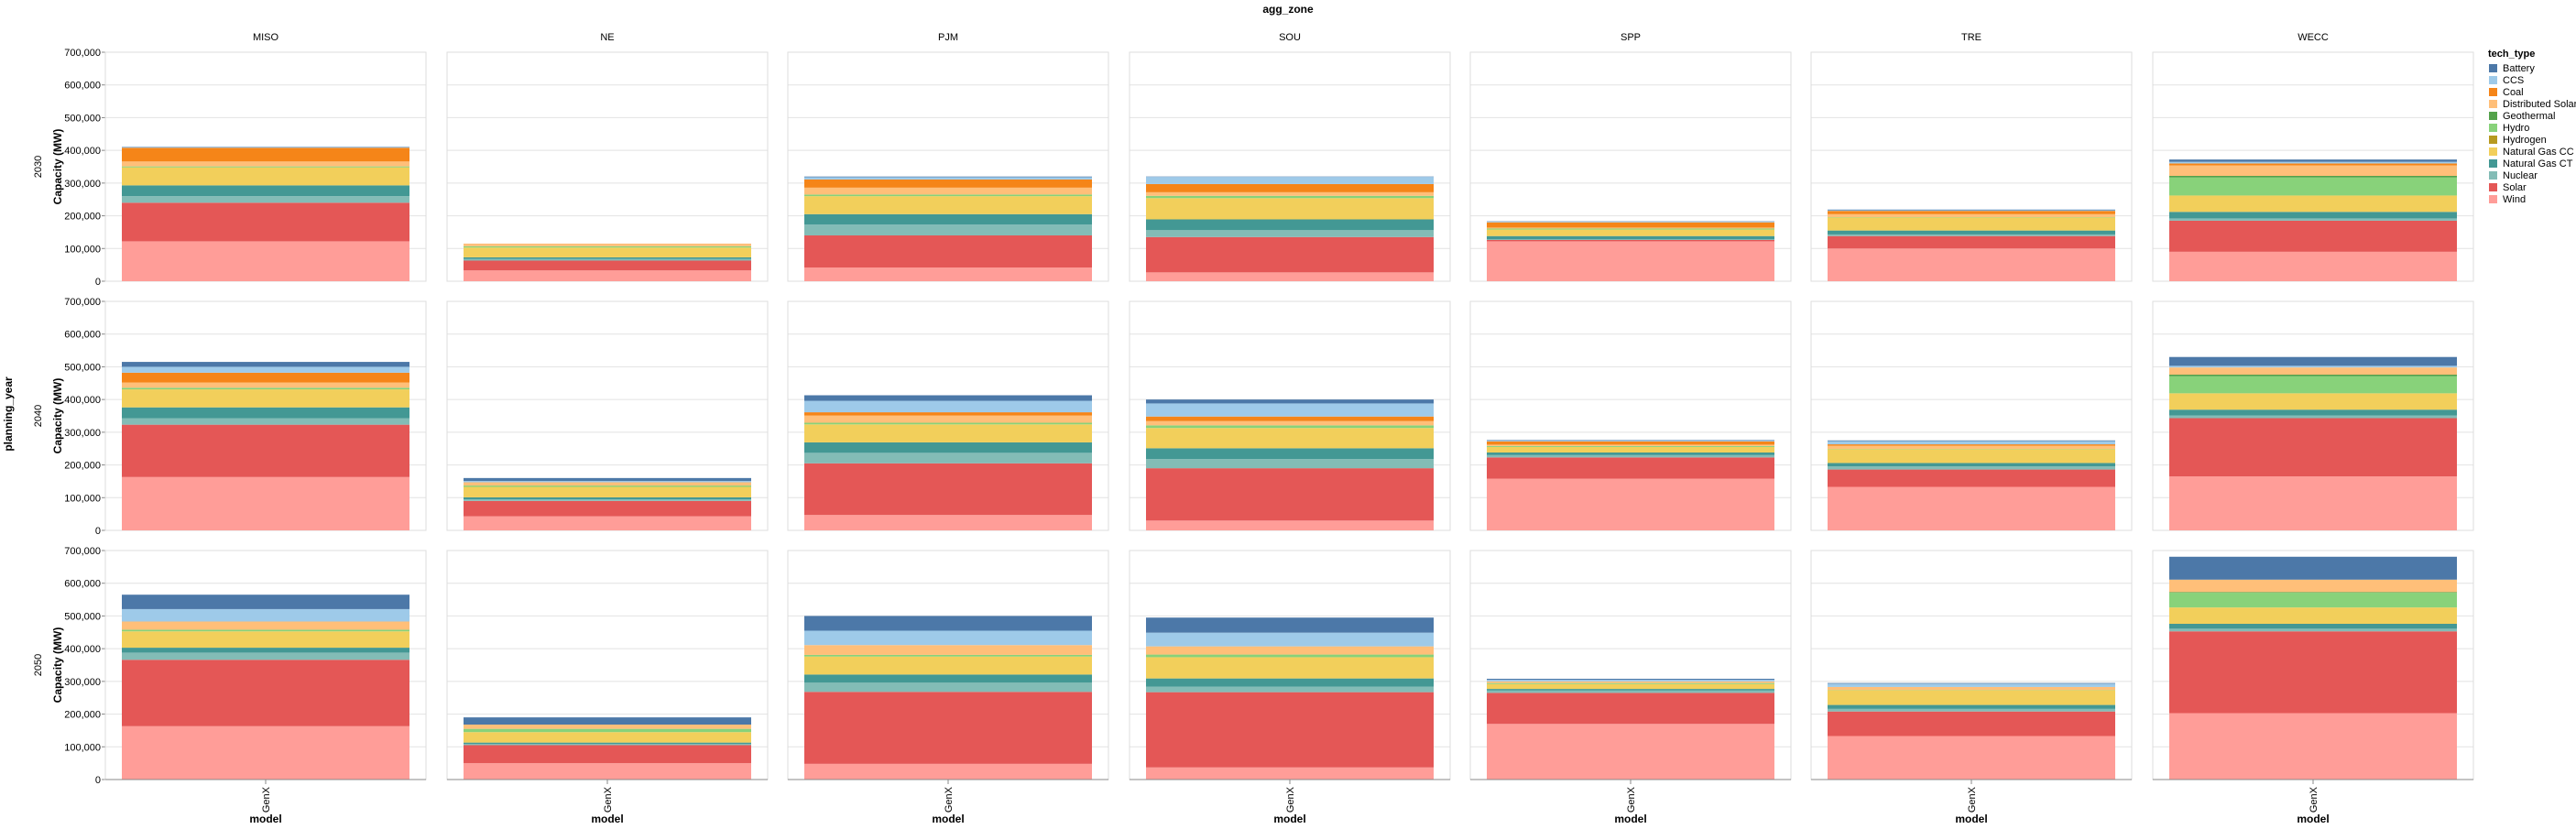 The width and height of the screenshot is (2576, 829). I want to click on bar-segment-geothermal, so click(2313, 375).